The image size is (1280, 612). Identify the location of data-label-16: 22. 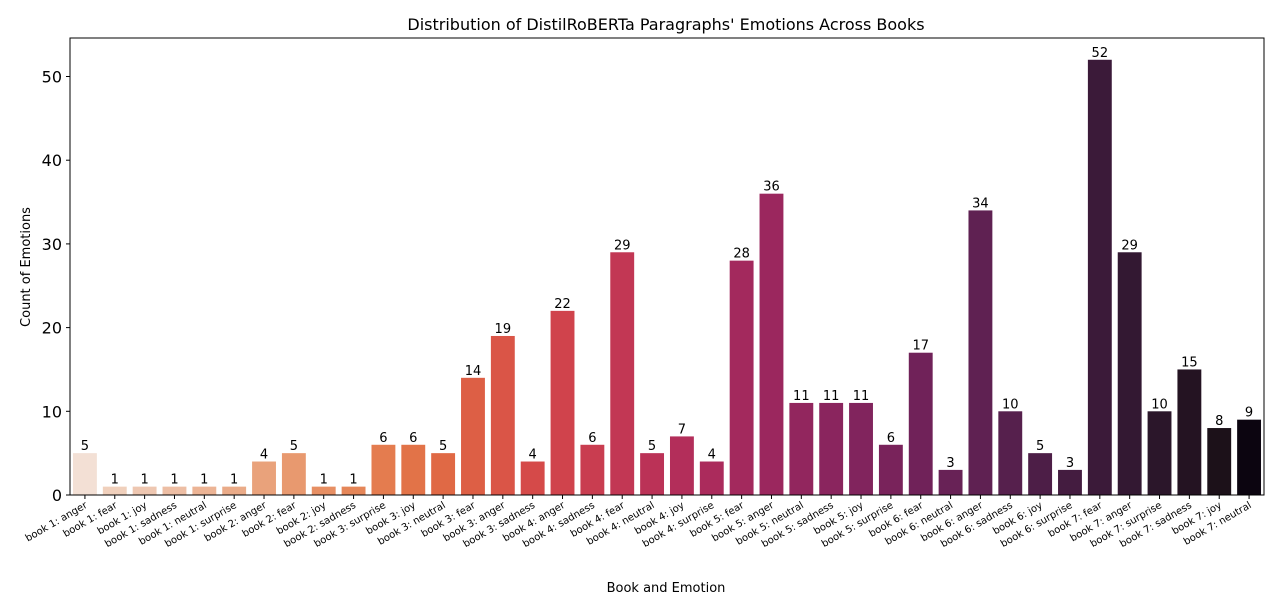
(562, 304).